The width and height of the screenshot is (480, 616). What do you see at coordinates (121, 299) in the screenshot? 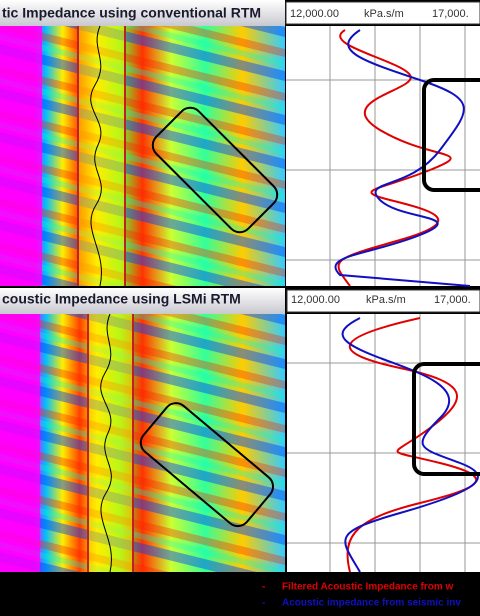
I see `panel-title: coustic Impedance using LSMi RTM` at bounding box center [121, 299].